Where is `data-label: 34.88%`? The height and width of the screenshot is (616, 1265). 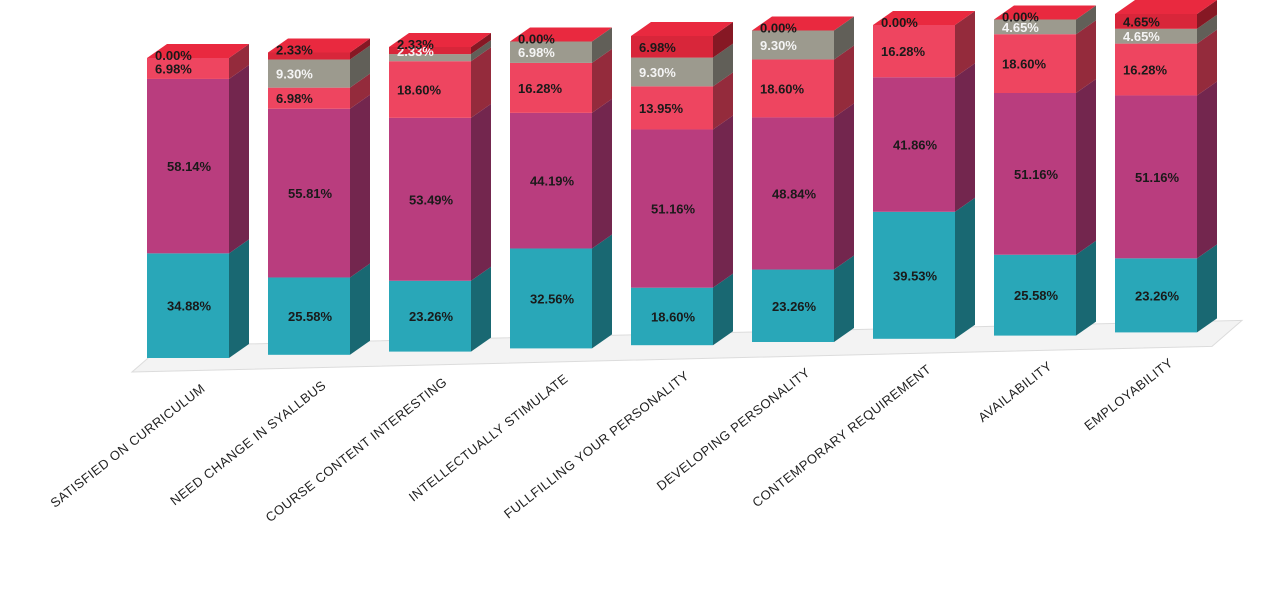
data-label: 34.88% is located at coordinates (189, 306).